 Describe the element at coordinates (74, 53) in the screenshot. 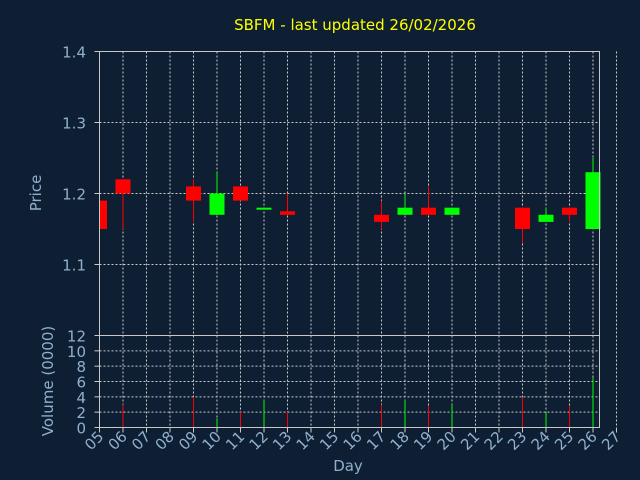

I see `price-tick-label: 1.4` at that location.